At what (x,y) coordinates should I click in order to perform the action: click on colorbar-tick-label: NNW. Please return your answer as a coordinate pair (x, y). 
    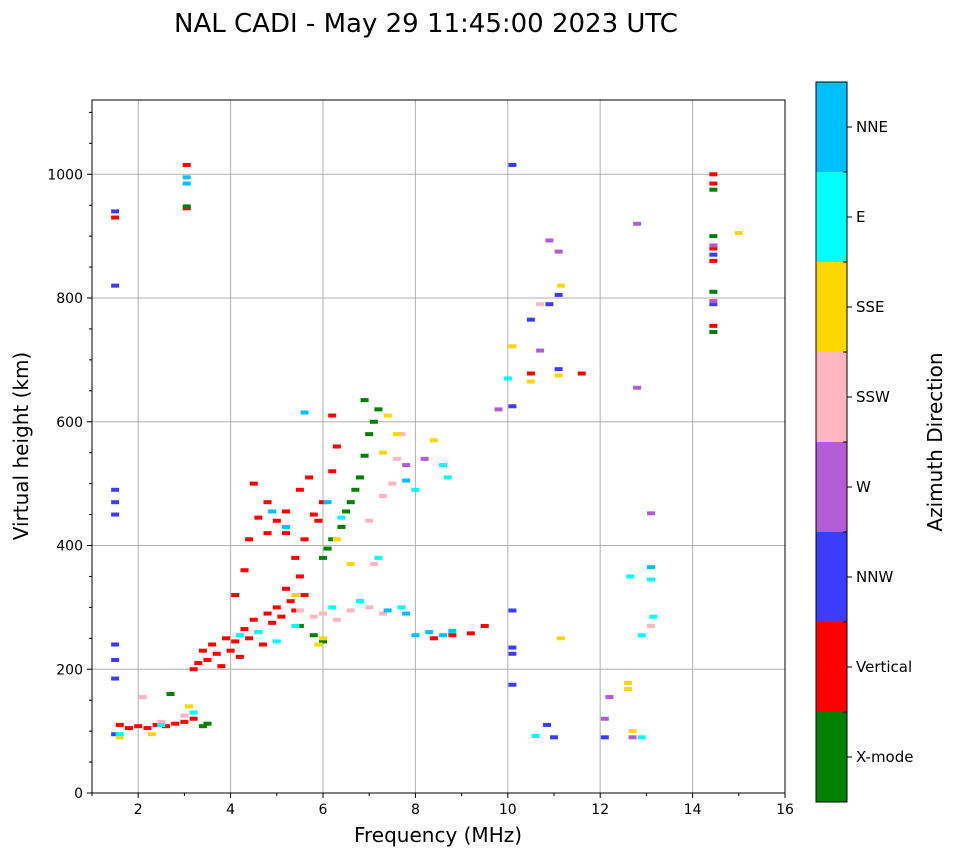
    Looking at the image, I should click on (874, 577).